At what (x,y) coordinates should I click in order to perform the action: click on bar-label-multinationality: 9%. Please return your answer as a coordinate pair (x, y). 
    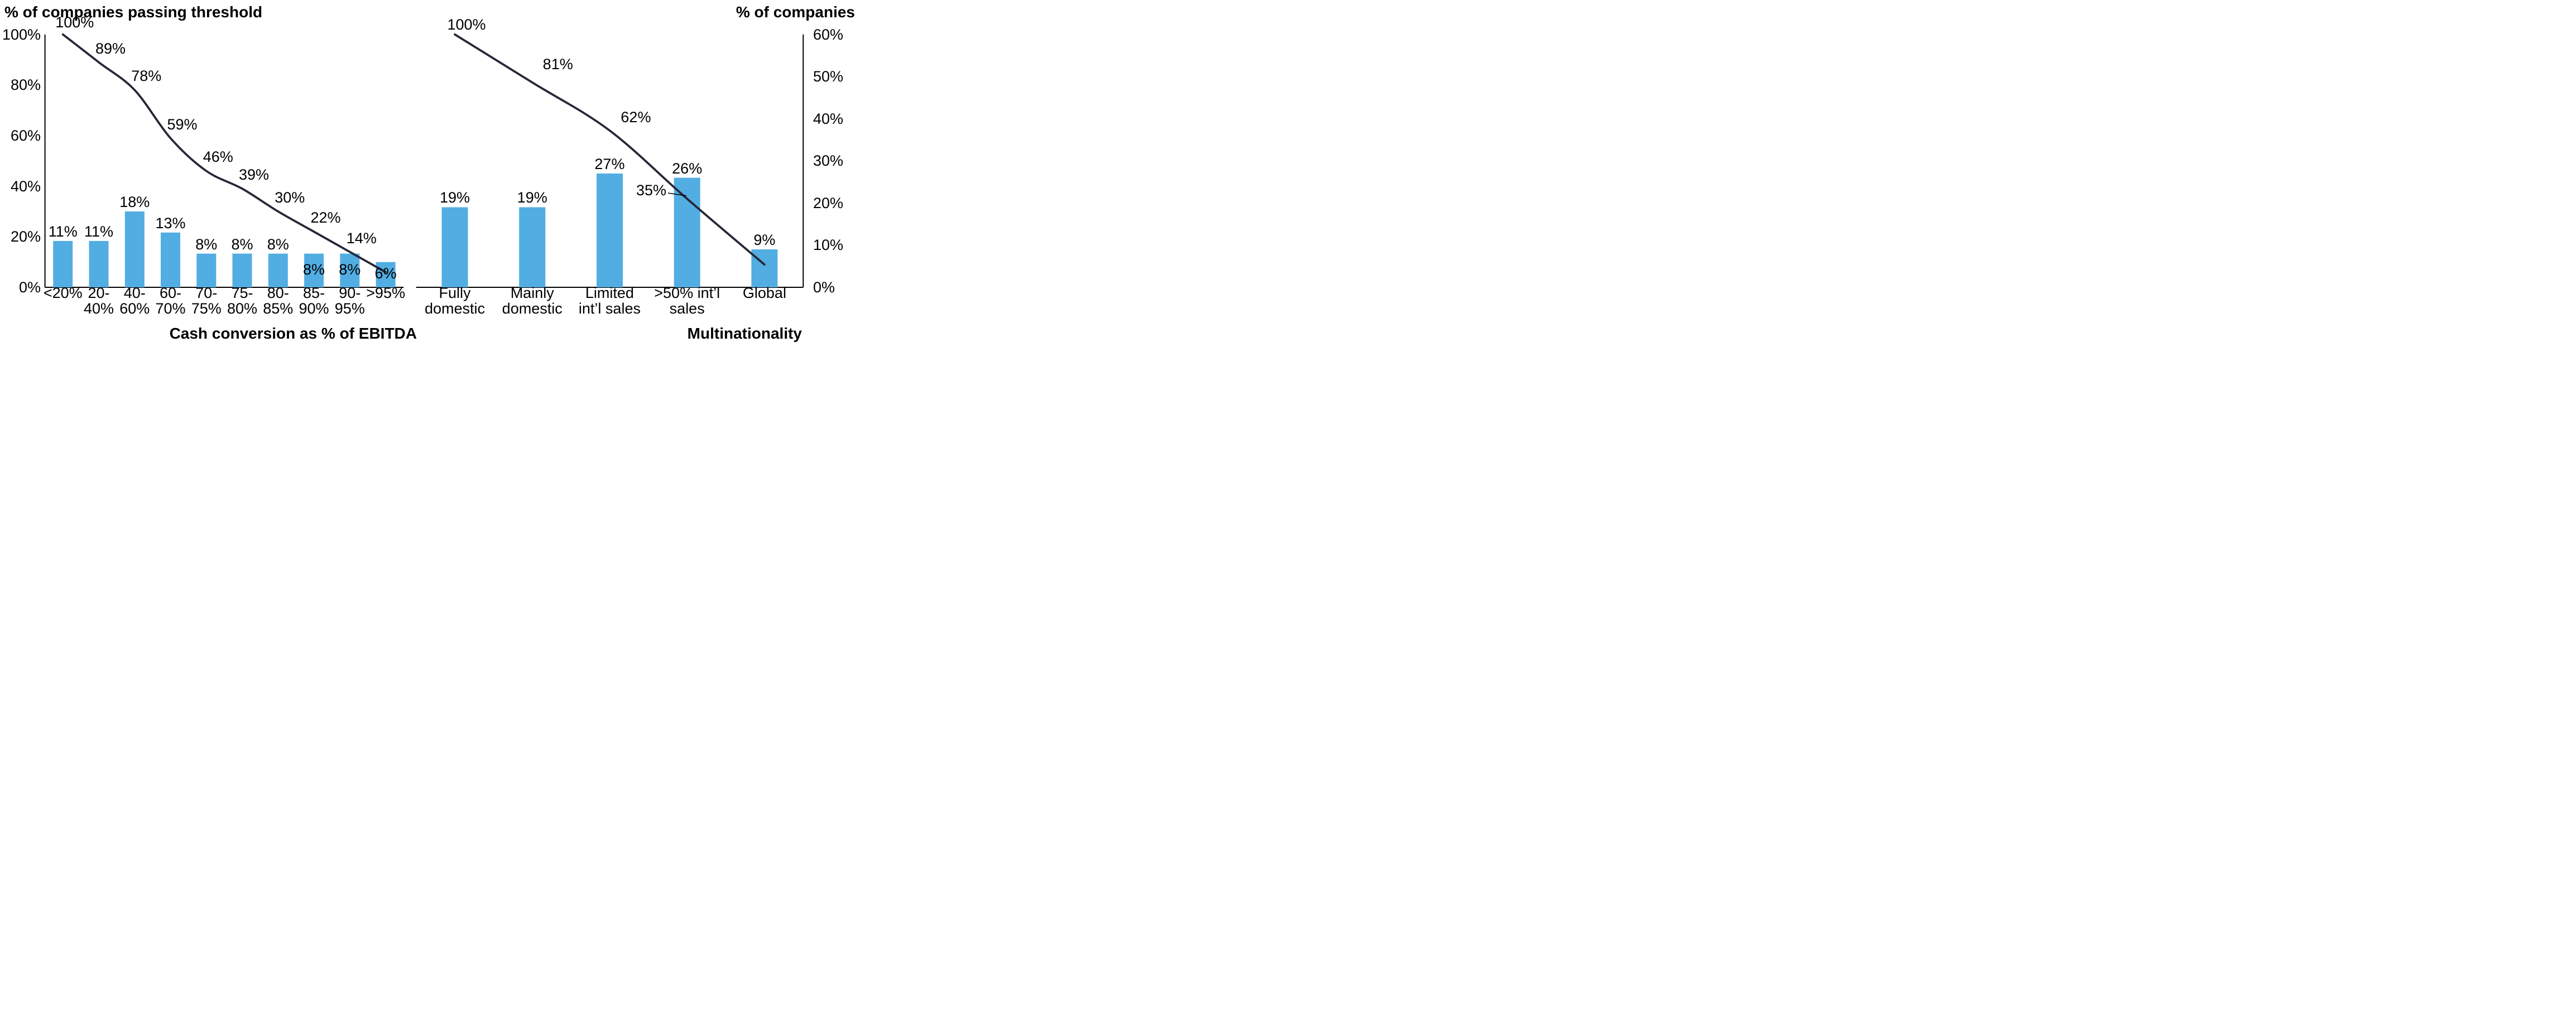
    Looking at the image, I should click on (764, 239).